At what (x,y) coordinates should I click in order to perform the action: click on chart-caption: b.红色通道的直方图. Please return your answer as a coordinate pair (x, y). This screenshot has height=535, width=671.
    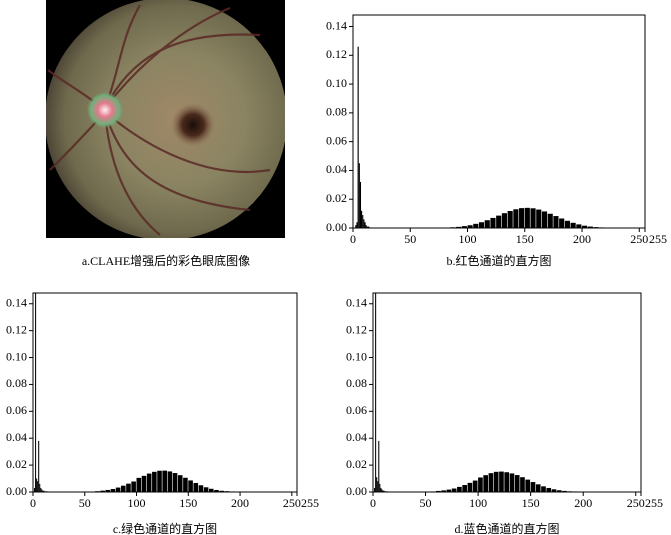
    Looking at the image, I should click on (498, 260).